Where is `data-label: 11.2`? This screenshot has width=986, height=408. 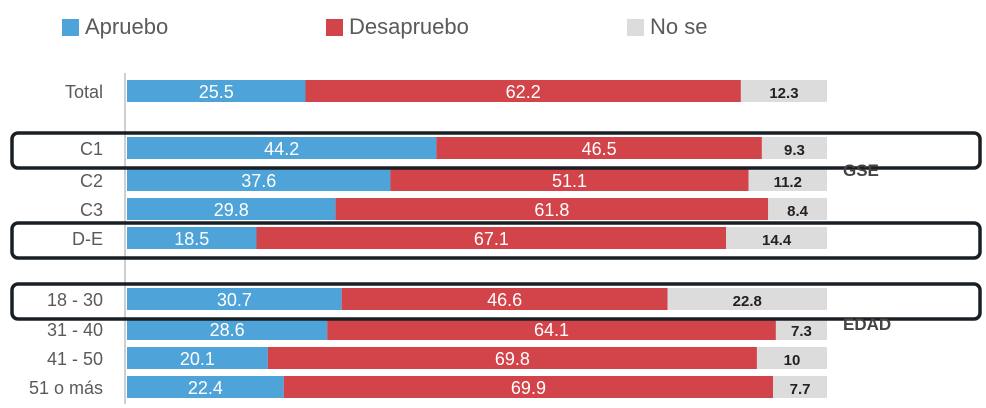
data-label: 11.2 is located at coordinates (788, 182).